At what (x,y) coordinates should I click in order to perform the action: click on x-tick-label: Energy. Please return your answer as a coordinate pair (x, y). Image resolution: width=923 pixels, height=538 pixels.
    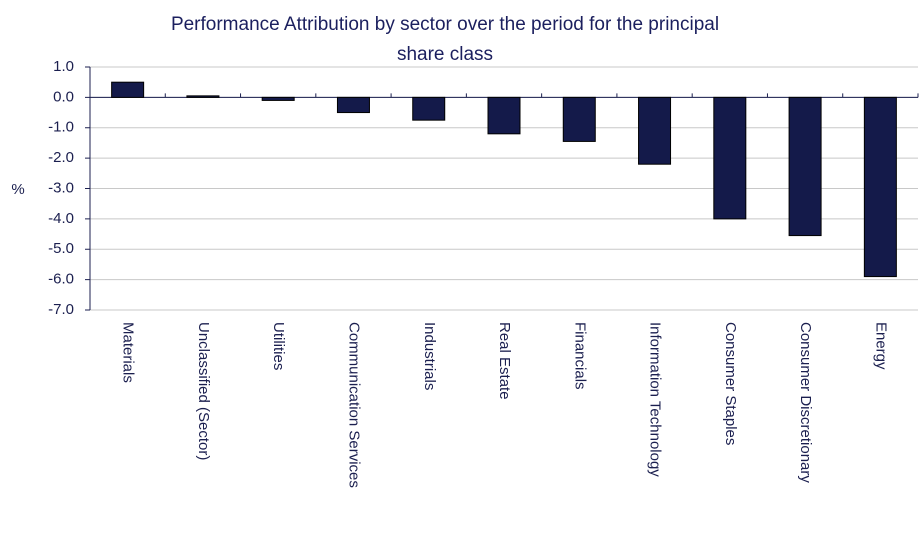
    Looking at the image, I should click on (880, 346).